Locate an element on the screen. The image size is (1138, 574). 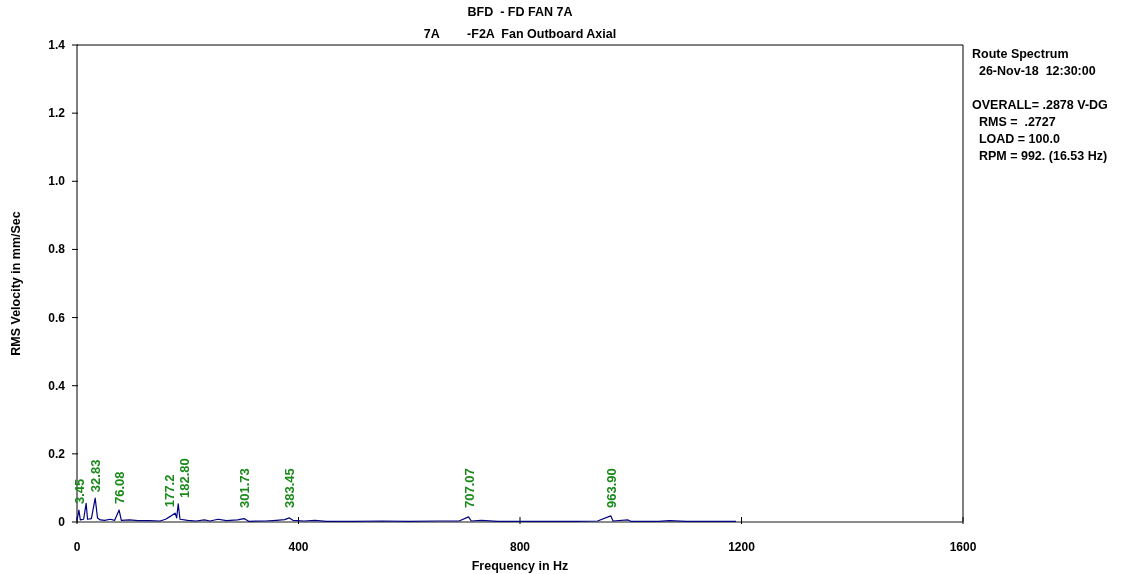
annotation: 3.45 is located at coordinates (79, 491).